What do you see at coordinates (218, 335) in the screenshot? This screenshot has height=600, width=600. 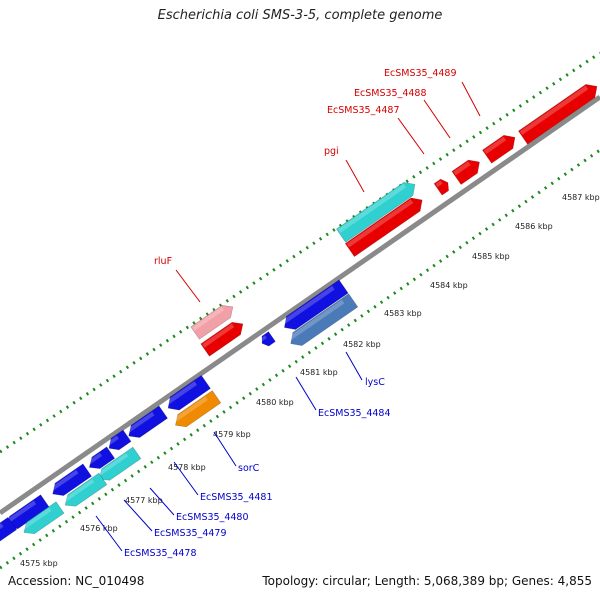 I see `gene-rluF-highlight` at bounding box center [218, 335].